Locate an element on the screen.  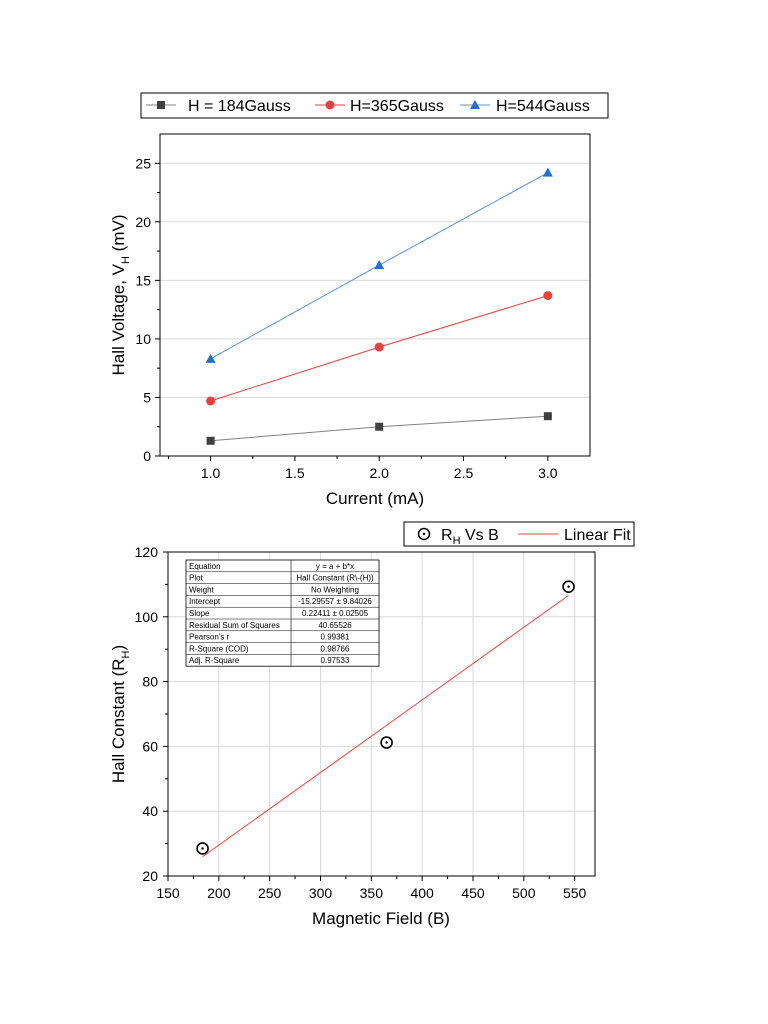
c2-table-value: -15.29557 ± 9.84026 is located at coordinates (335, 601).